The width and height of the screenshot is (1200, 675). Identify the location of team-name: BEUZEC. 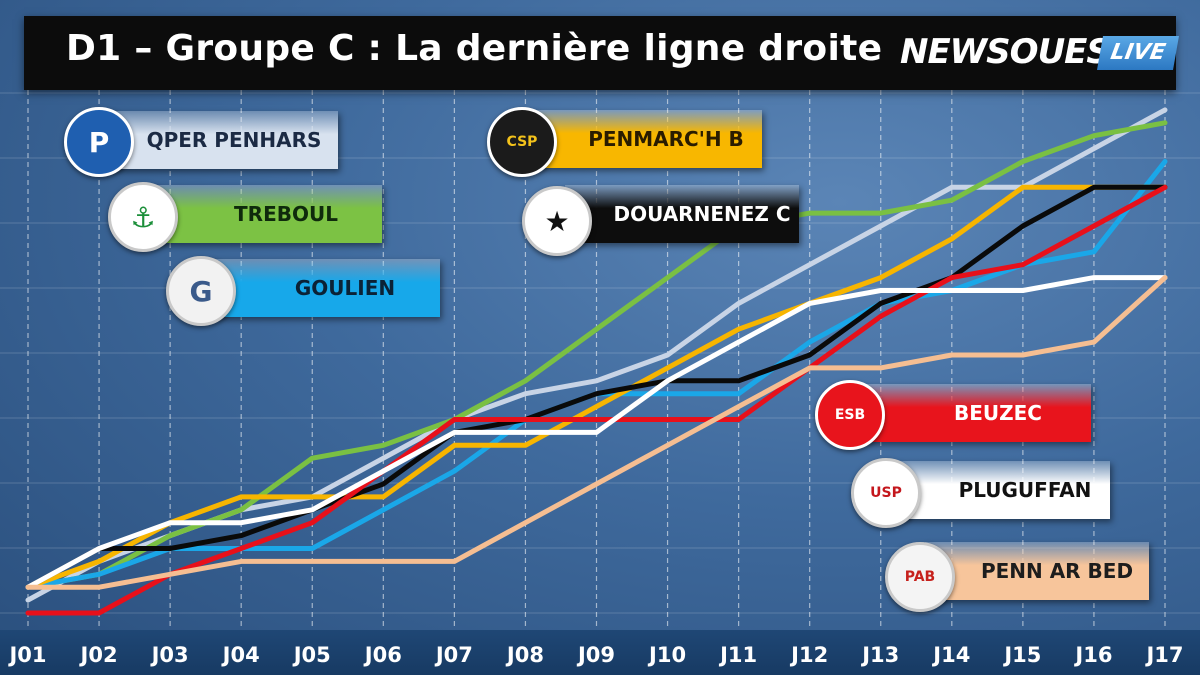
(998, 413).